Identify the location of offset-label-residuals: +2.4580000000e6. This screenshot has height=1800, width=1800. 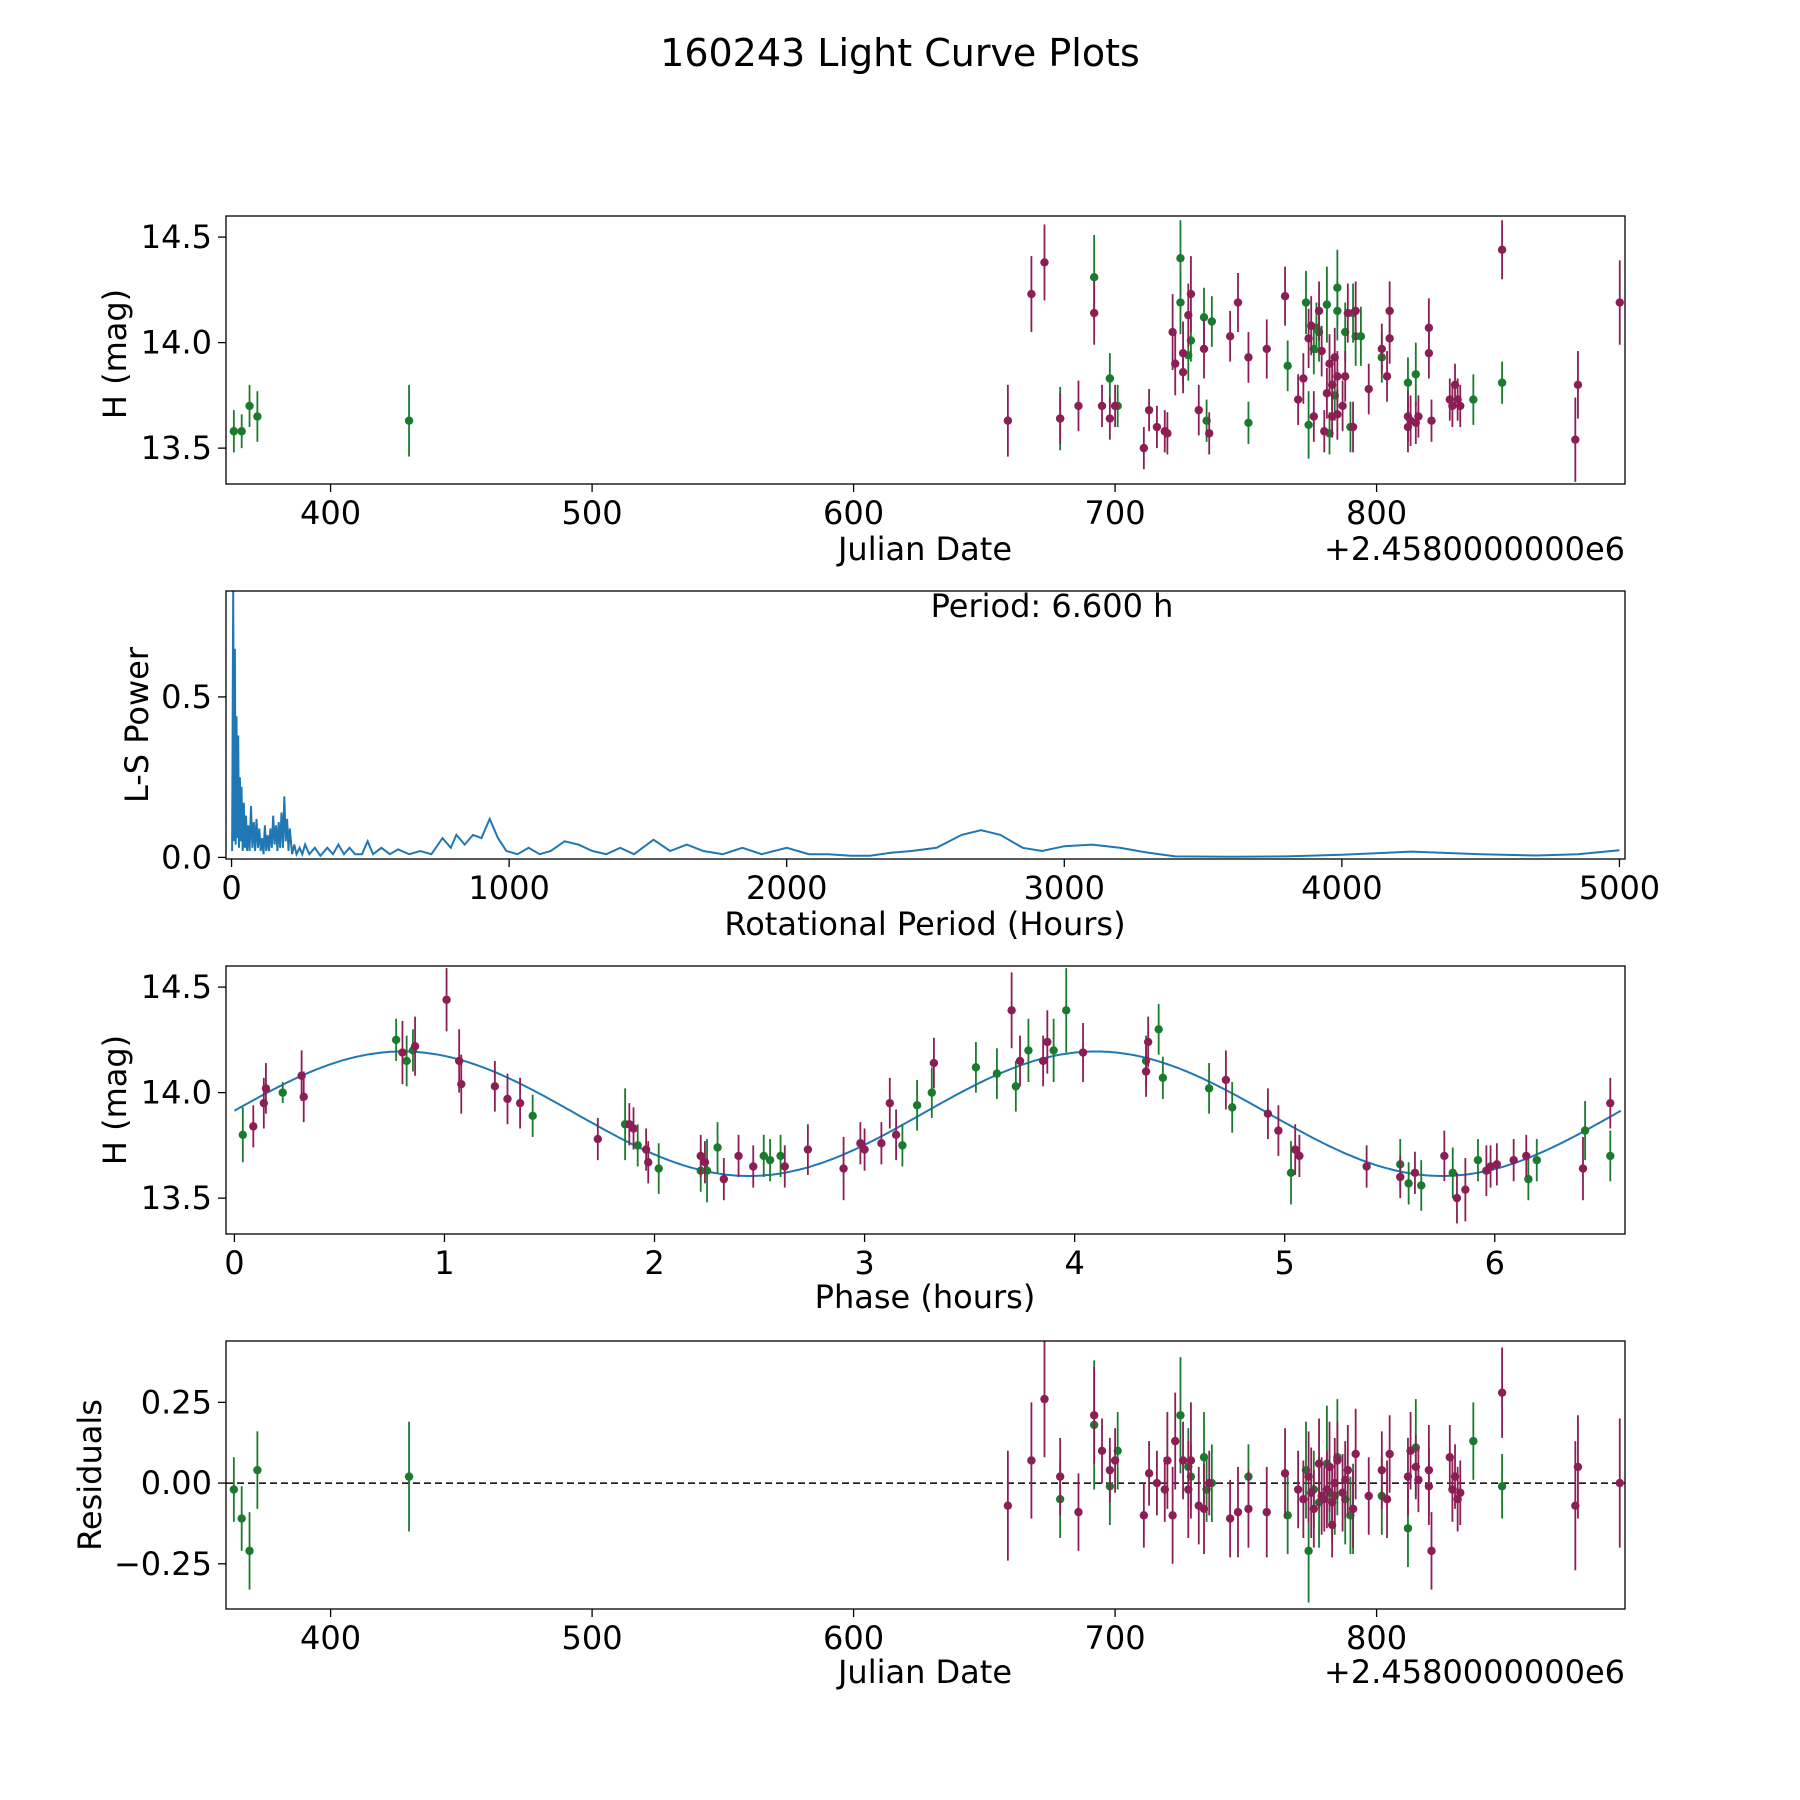
(1474, 1672).